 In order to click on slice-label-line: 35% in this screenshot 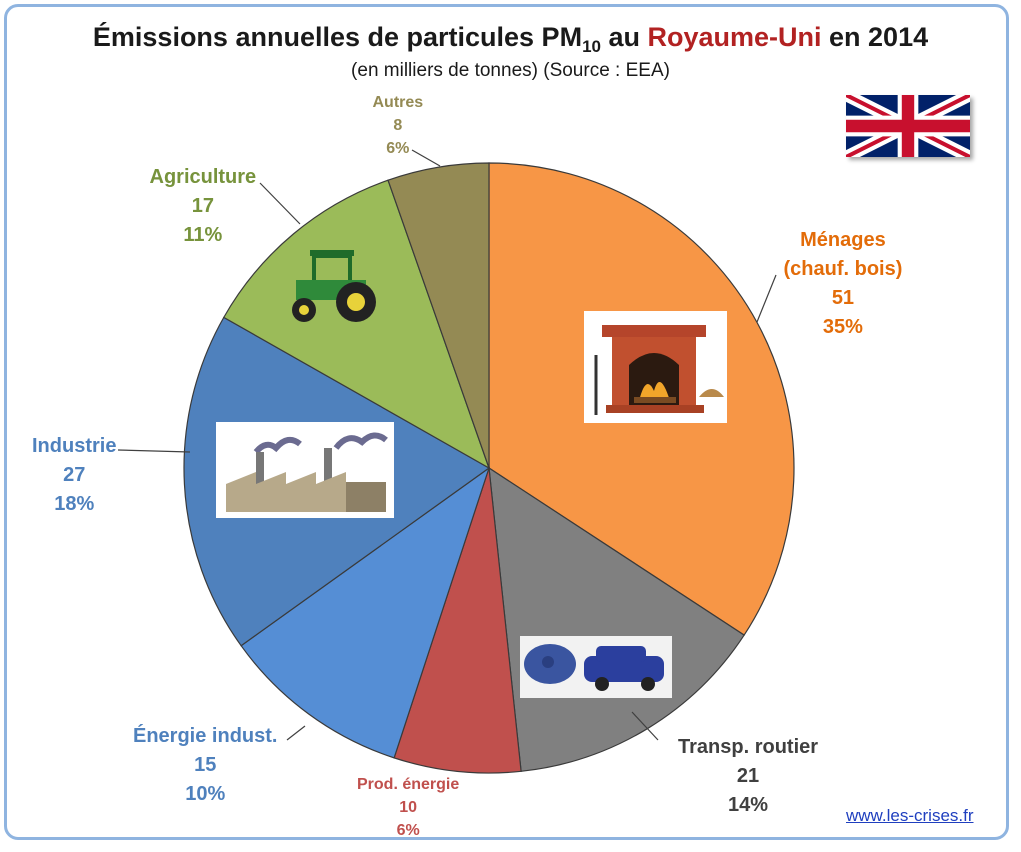, I will do `click(842, 327)`.